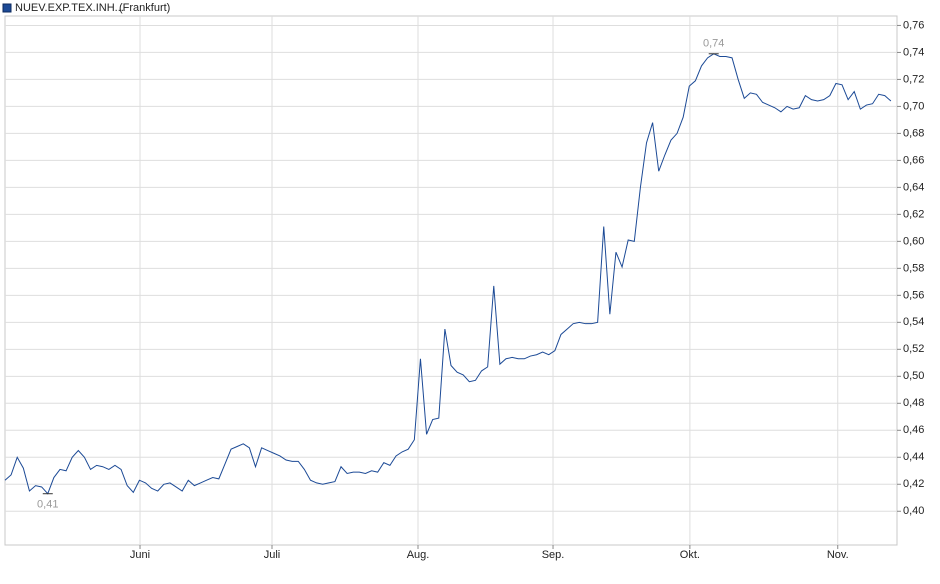  Describe the element at coordinates (913, 484) in the screenshot. I see `y-tick-label: 0,42` at that location.